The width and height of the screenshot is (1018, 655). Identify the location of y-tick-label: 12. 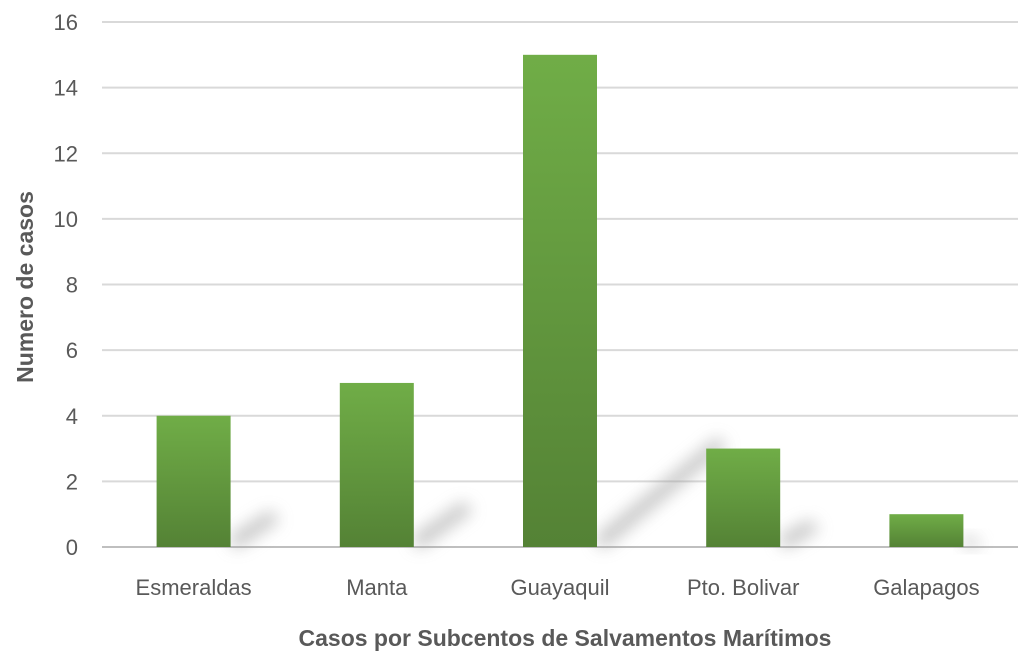
(66, 153).